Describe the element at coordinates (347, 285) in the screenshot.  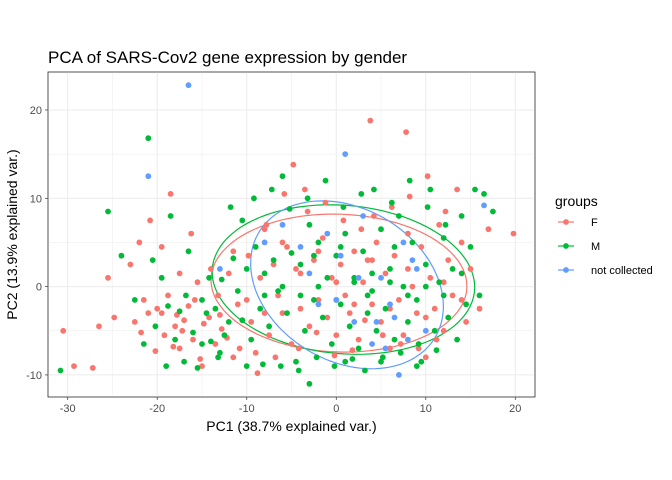
I see `ellipse-not-collected` at that location.